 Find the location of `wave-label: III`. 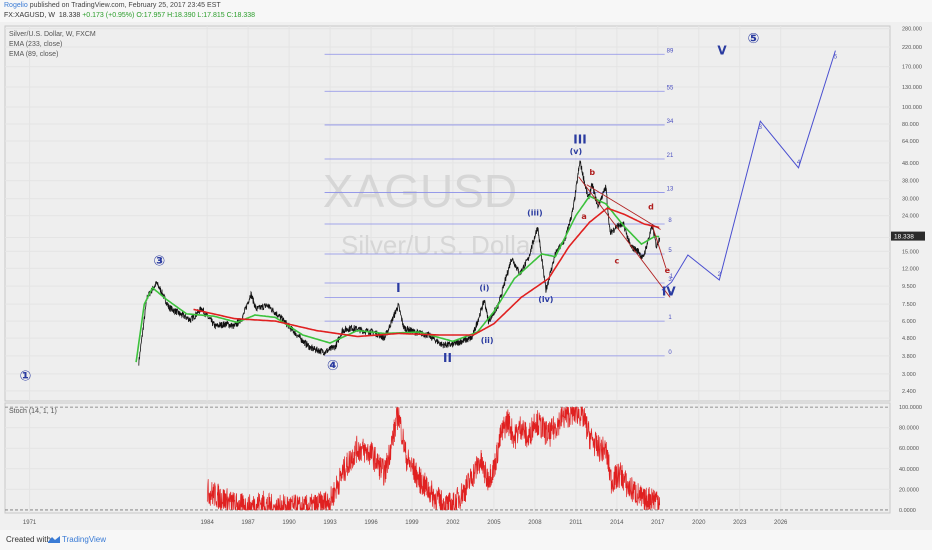

wave-label: III is located at coordinates (579, 139).